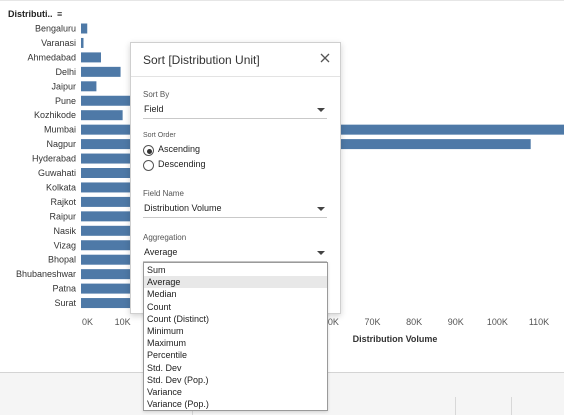 This screenshot has width=564, height=415. Describe the element at coordinates (65, 72) in the screenshot. I see `y-tick-label: Delhi` at that location.